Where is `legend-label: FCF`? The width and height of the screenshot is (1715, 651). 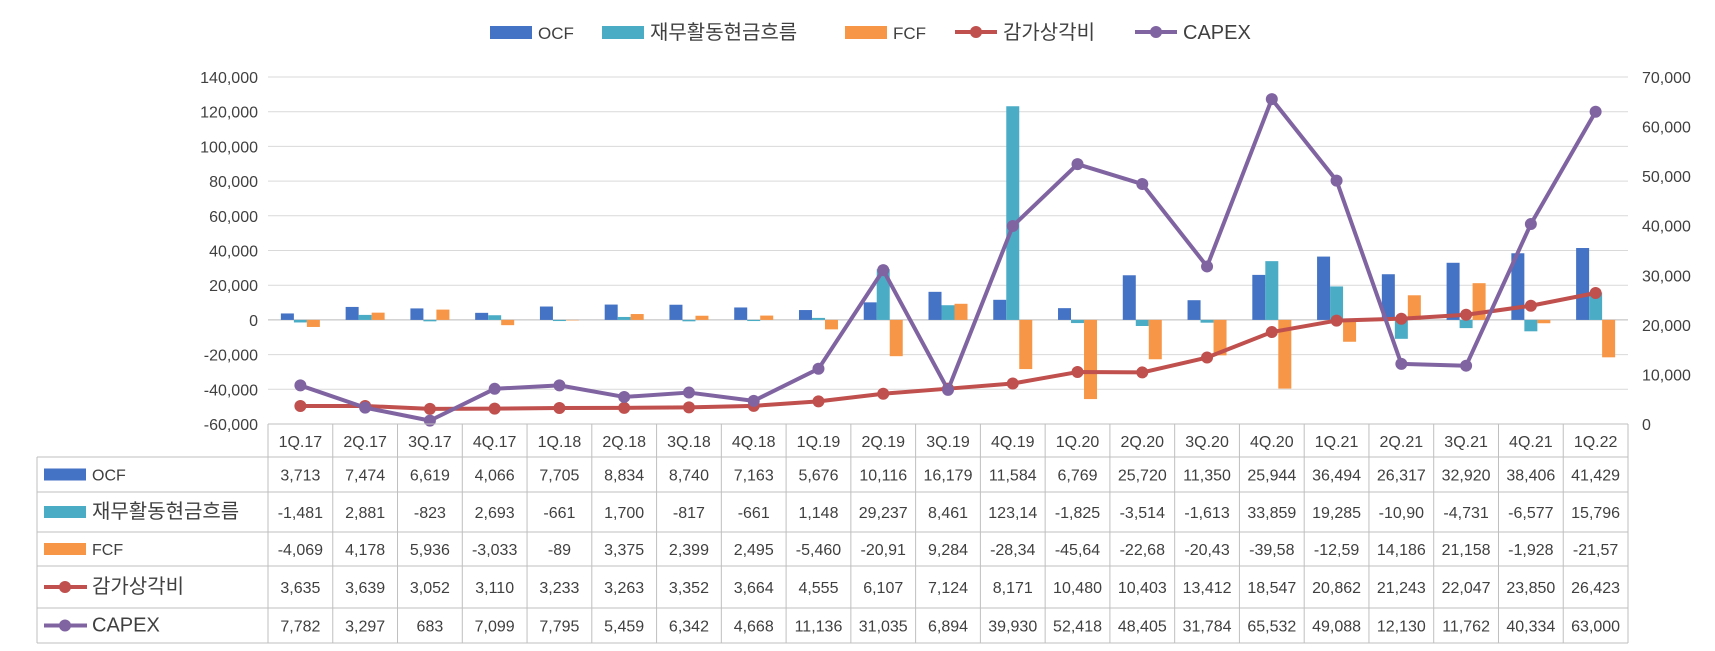 legend-label: FCF is located at coordinates (909, 33).